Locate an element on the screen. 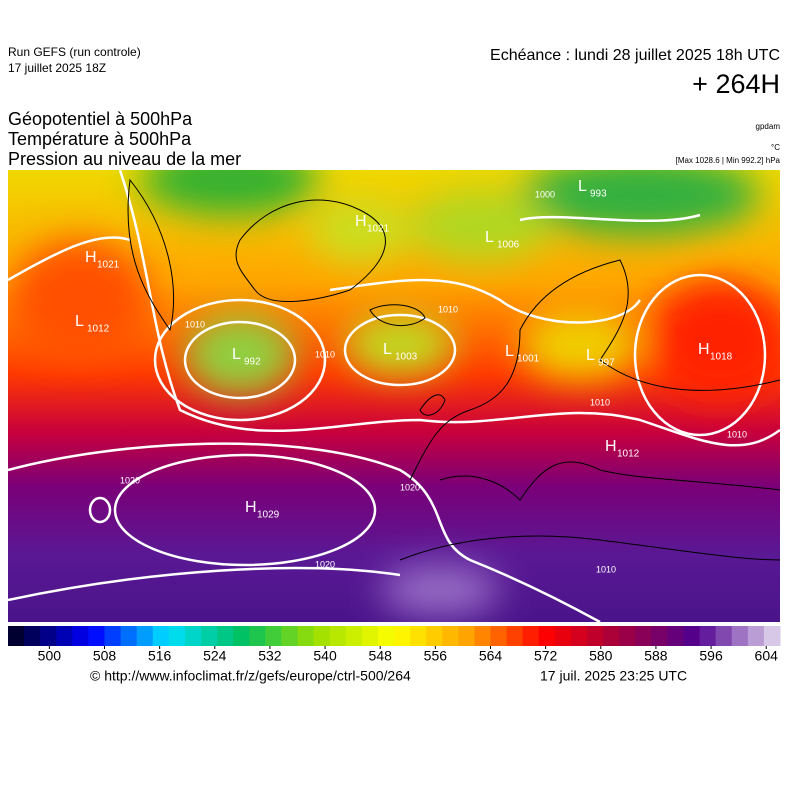 The image size is (788, 789). run-label: Run GEFS (run controle) is located at coordinates (74, 52).